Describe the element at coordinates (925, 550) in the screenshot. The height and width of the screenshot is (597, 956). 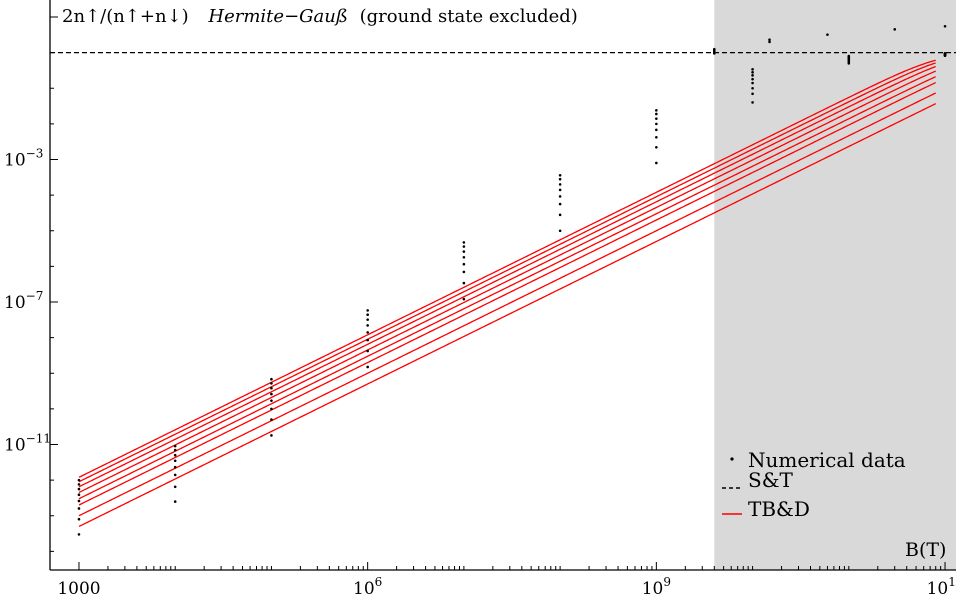
I see `x-axis-label: B(T)` at that location.